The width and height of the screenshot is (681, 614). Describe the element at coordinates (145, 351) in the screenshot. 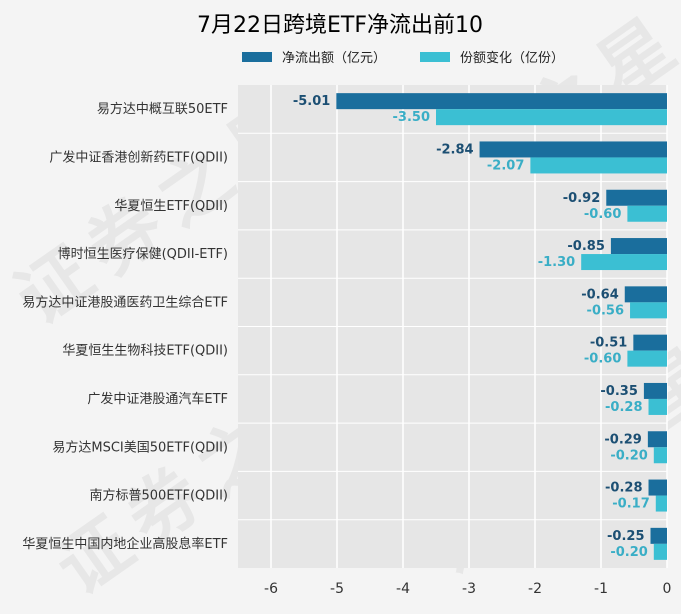

I see `category-label: 华夏恒生生物科技ETF(QDII)` at that location.